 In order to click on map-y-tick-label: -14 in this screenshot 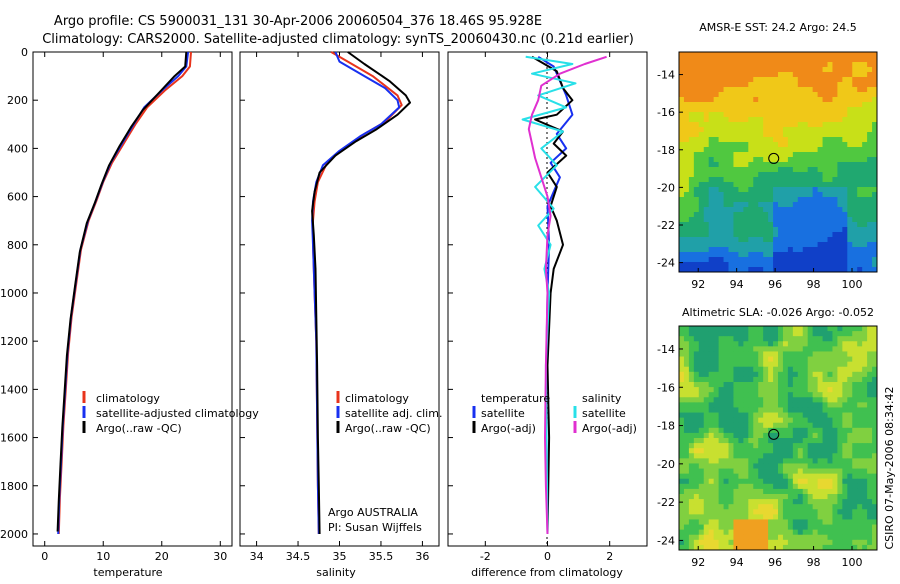, I will do `click(666, 349)`.